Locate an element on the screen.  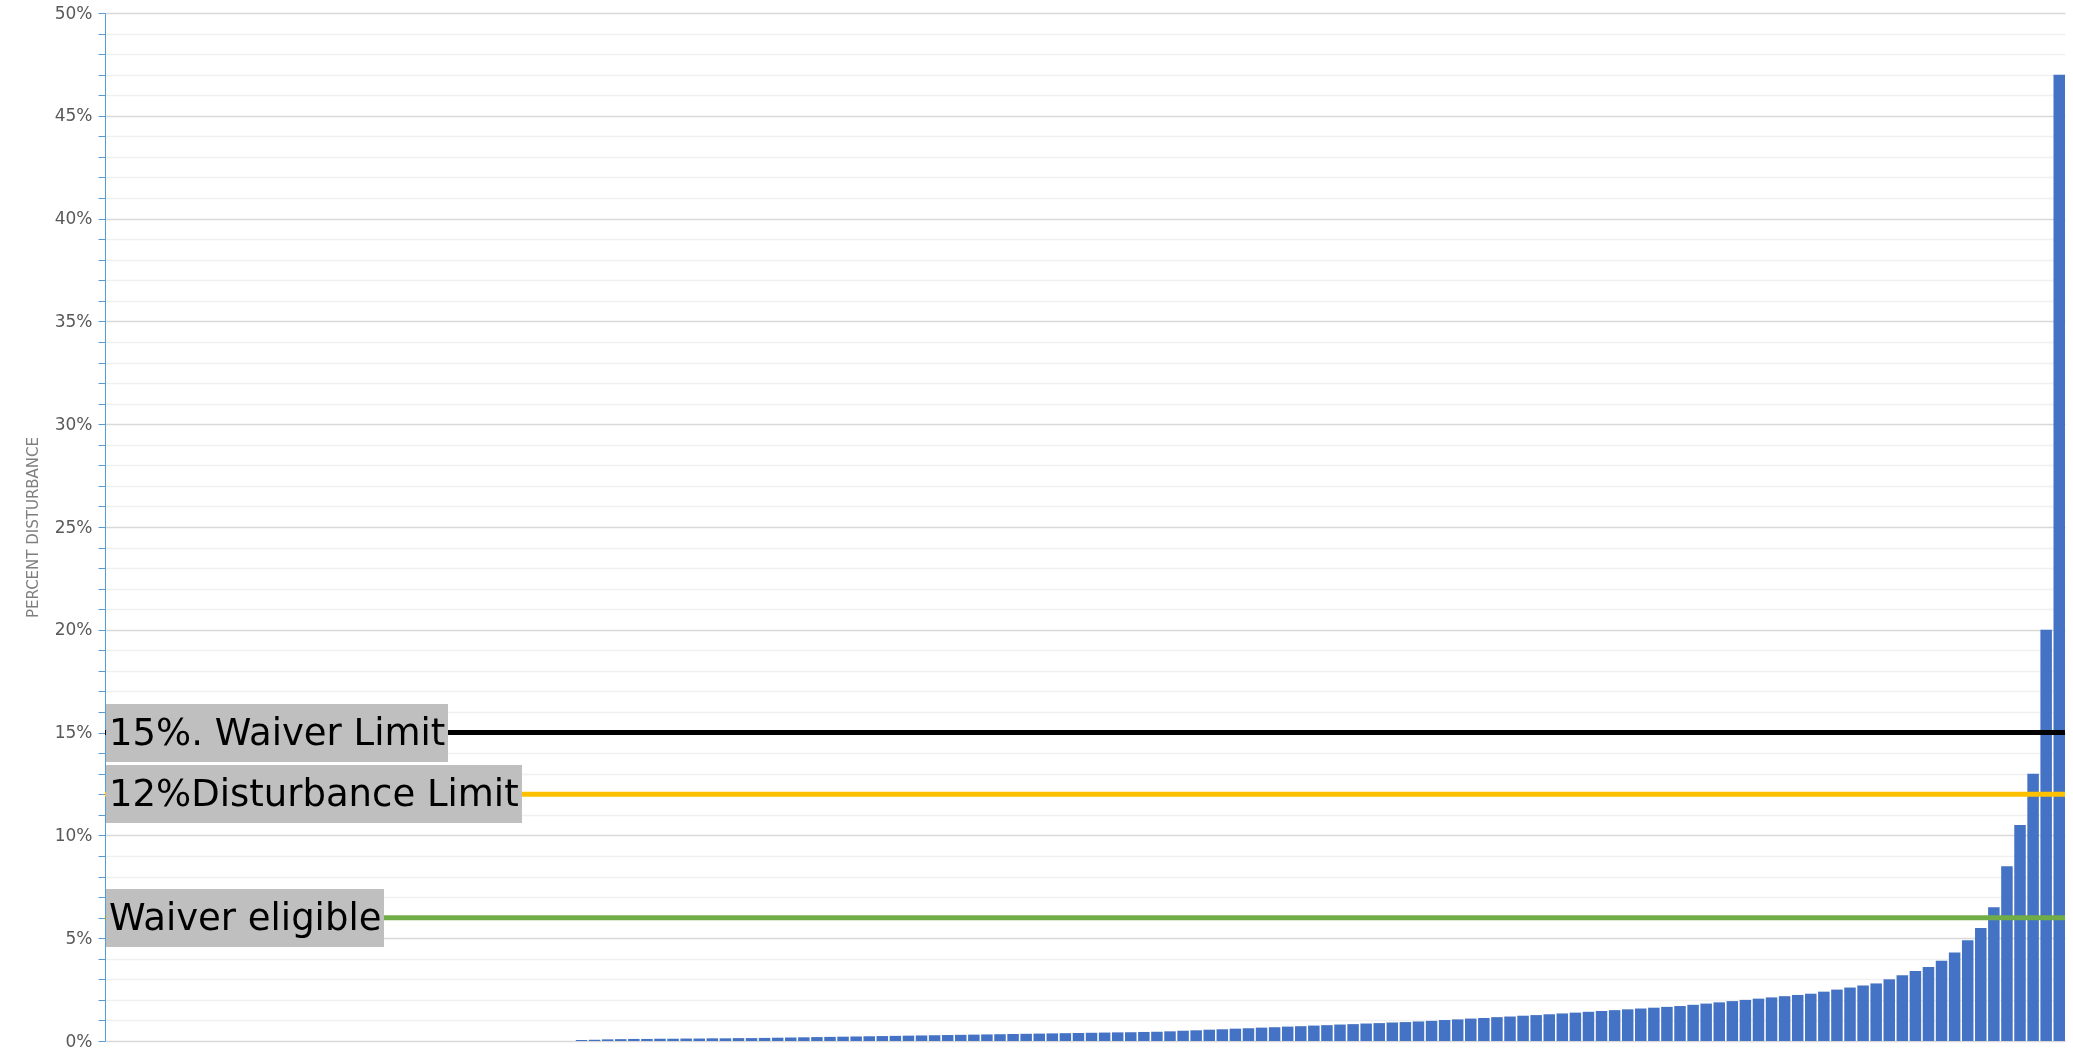
ref-line-label: 12%Disturbance Limit is located at coordinates (314, 794).